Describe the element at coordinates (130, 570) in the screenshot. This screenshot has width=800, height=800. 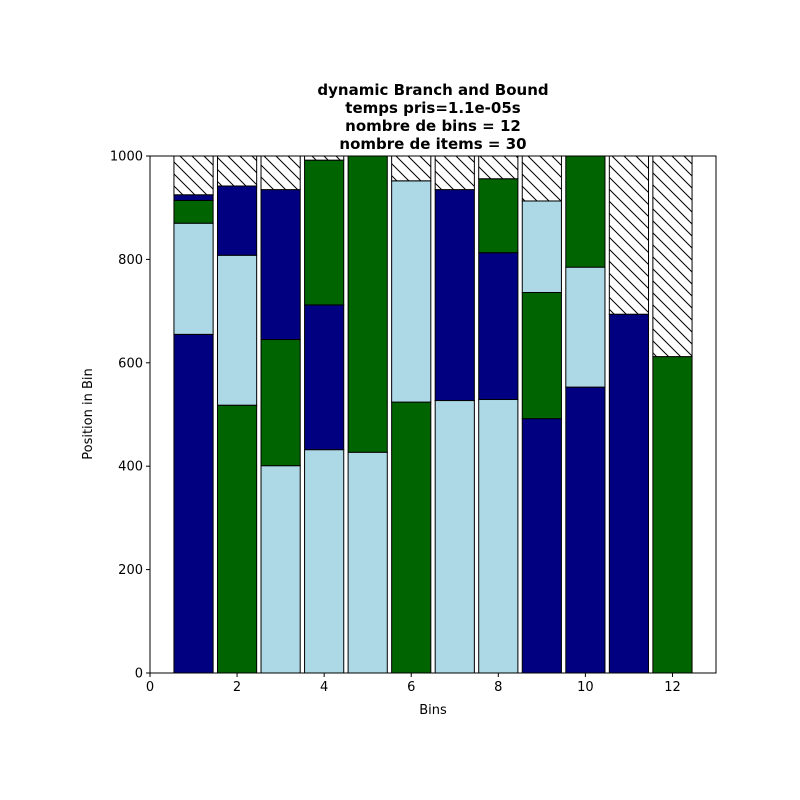
I see `y-tick-label: 200` at that location.